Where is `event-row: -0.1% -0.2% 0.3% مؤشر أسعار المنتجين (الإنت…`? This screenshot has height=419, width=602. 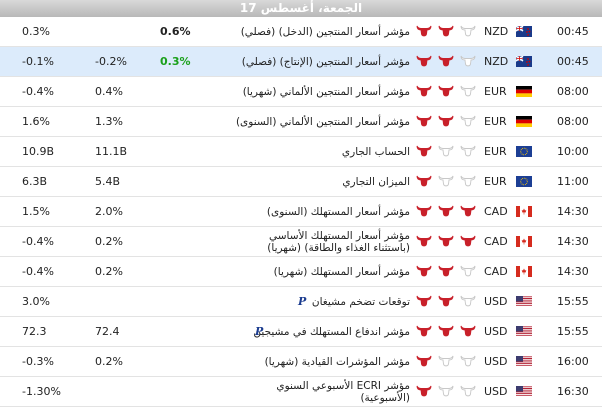 event-row: -0.1% -0.2% 0.3% مؤشر أسعار المنتجين (الإنت… is located at coordinates (301, 62).